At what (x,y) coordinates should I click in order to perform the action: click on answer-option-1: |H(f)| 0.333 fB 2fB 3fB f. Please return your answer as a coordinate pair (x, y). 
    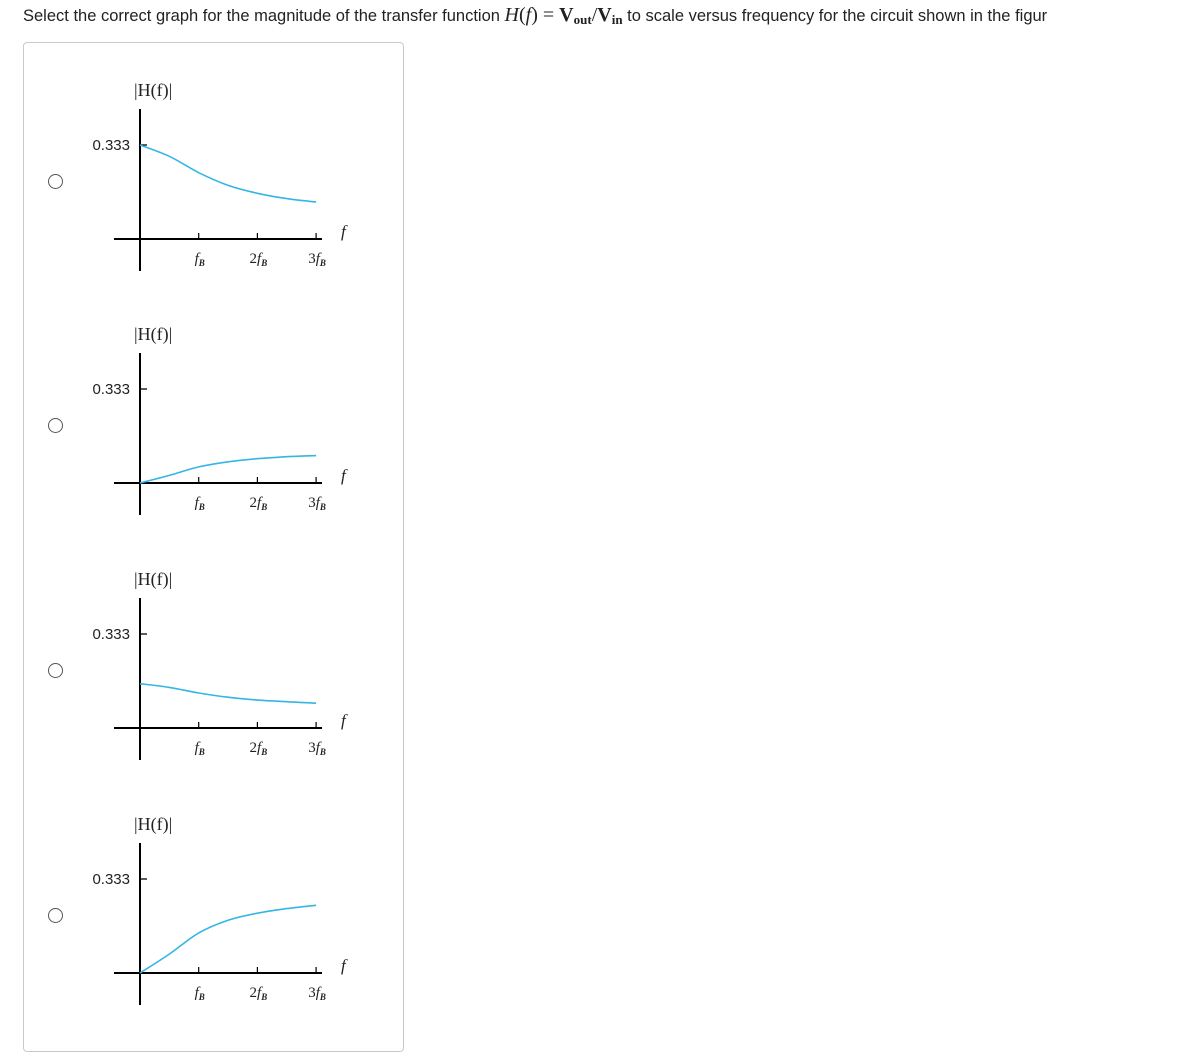
    Looking at the image, I should click on (214, 165).